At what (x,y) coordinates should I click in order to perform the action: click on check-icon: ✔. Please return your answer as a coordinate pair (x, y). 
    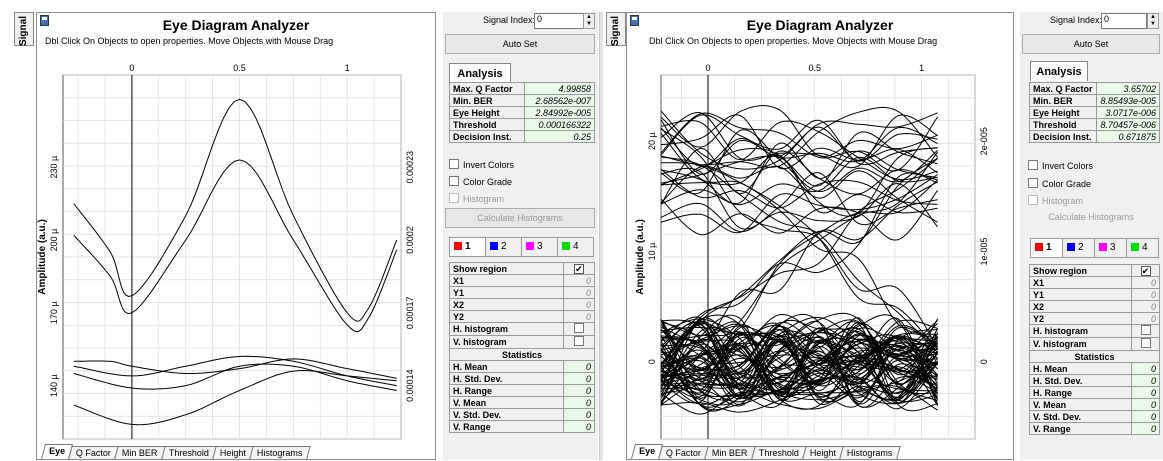
    Looking at the image, I should click on (578, 268).